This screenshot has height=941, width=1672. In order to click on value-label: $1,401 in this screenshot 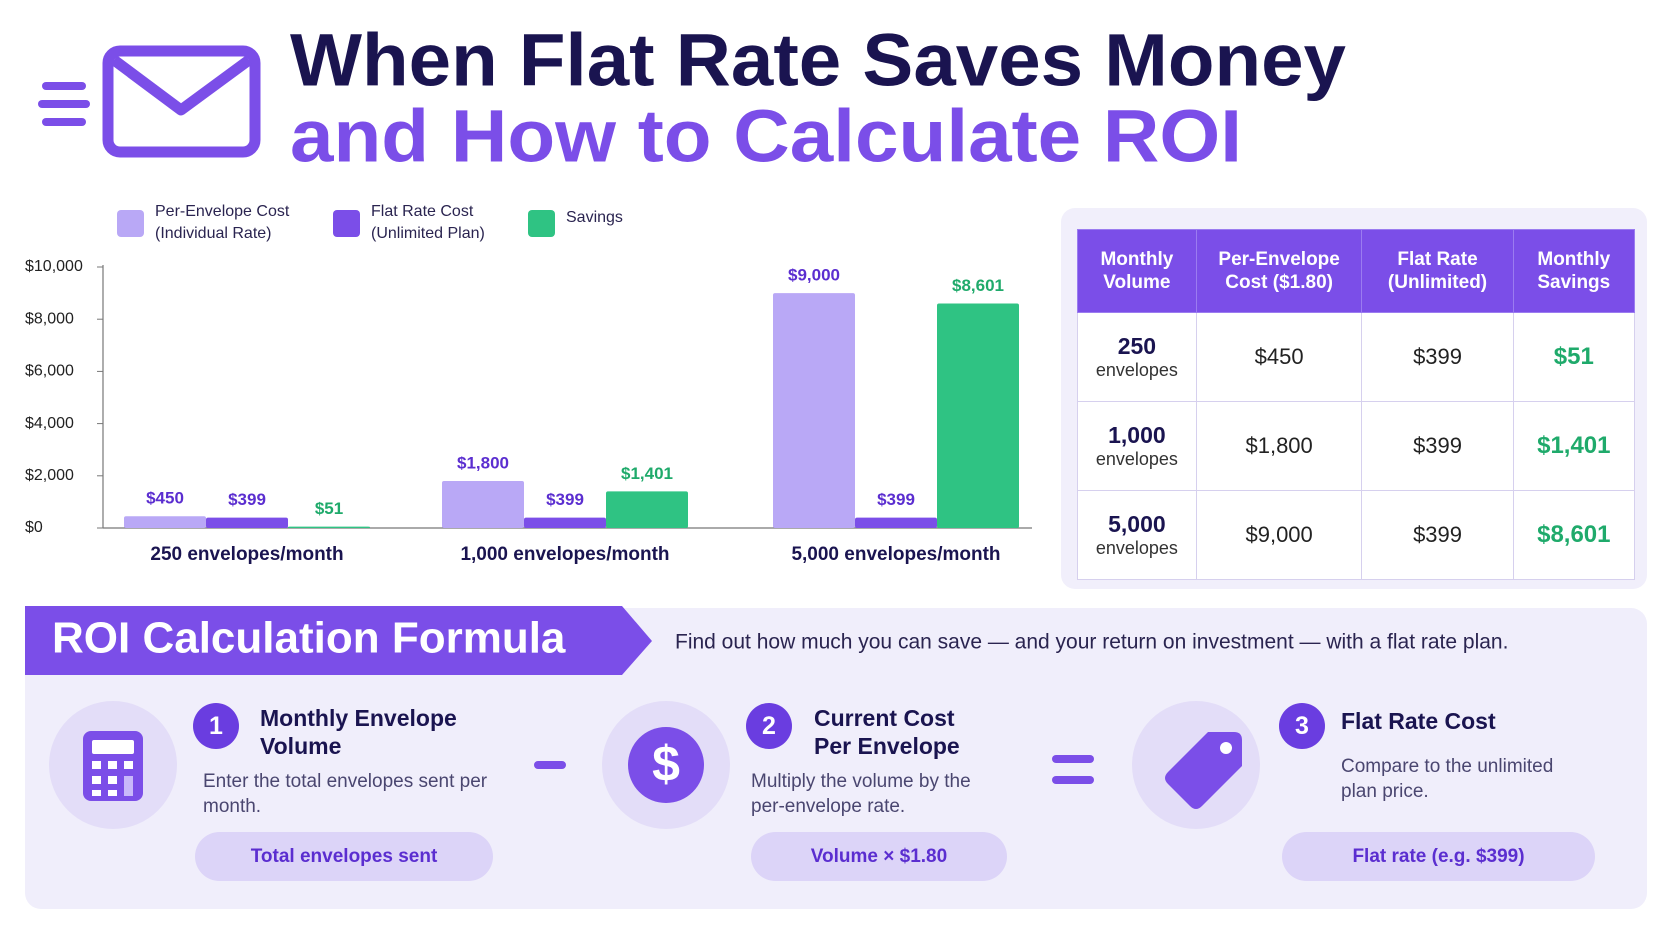, I will do `click(647, 473)`.